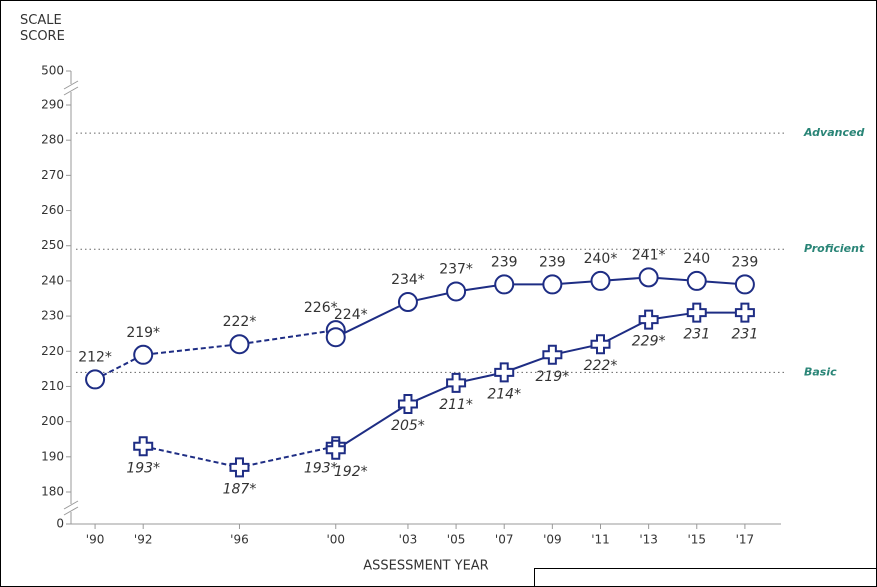 This screenshot has height=587, width=877. I want to click on x-tick-label: '92, so click(143, 540).